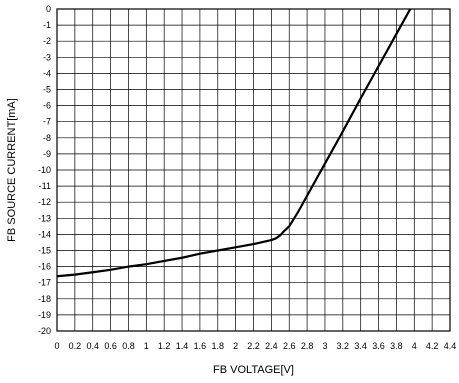 This screenshot has width=459, height=383. What do you see at coordinates (47, 41) in the screenshot?
I see `y-tick-label: -2` at bounding box center [47, 41].